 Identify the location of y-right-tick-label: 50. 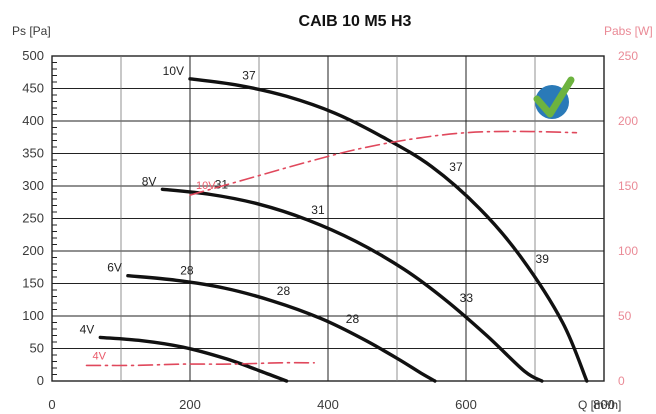
(625, 316).